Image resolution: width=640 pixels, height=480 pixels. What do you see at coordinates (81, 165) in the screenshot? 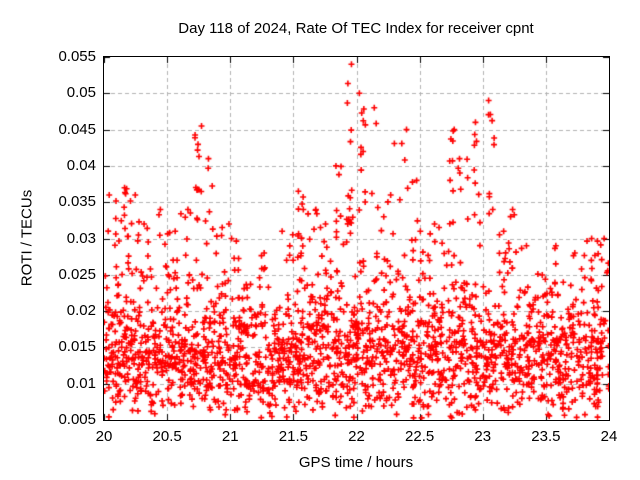
I see `y-tick-label: 0.04` at bounding box center [81, 165].